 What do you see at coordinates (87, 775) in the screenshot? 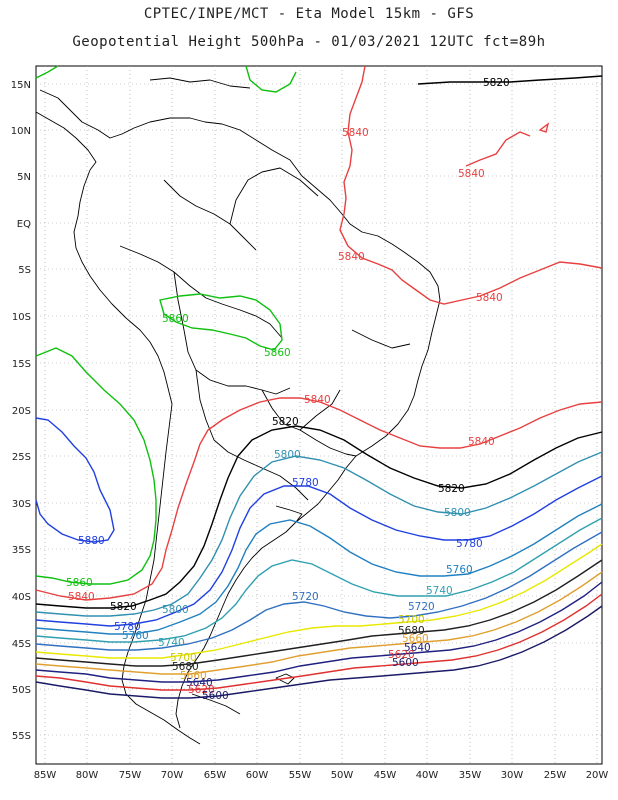
I see `lon-label: 80W` at bounding box center [87, 775].